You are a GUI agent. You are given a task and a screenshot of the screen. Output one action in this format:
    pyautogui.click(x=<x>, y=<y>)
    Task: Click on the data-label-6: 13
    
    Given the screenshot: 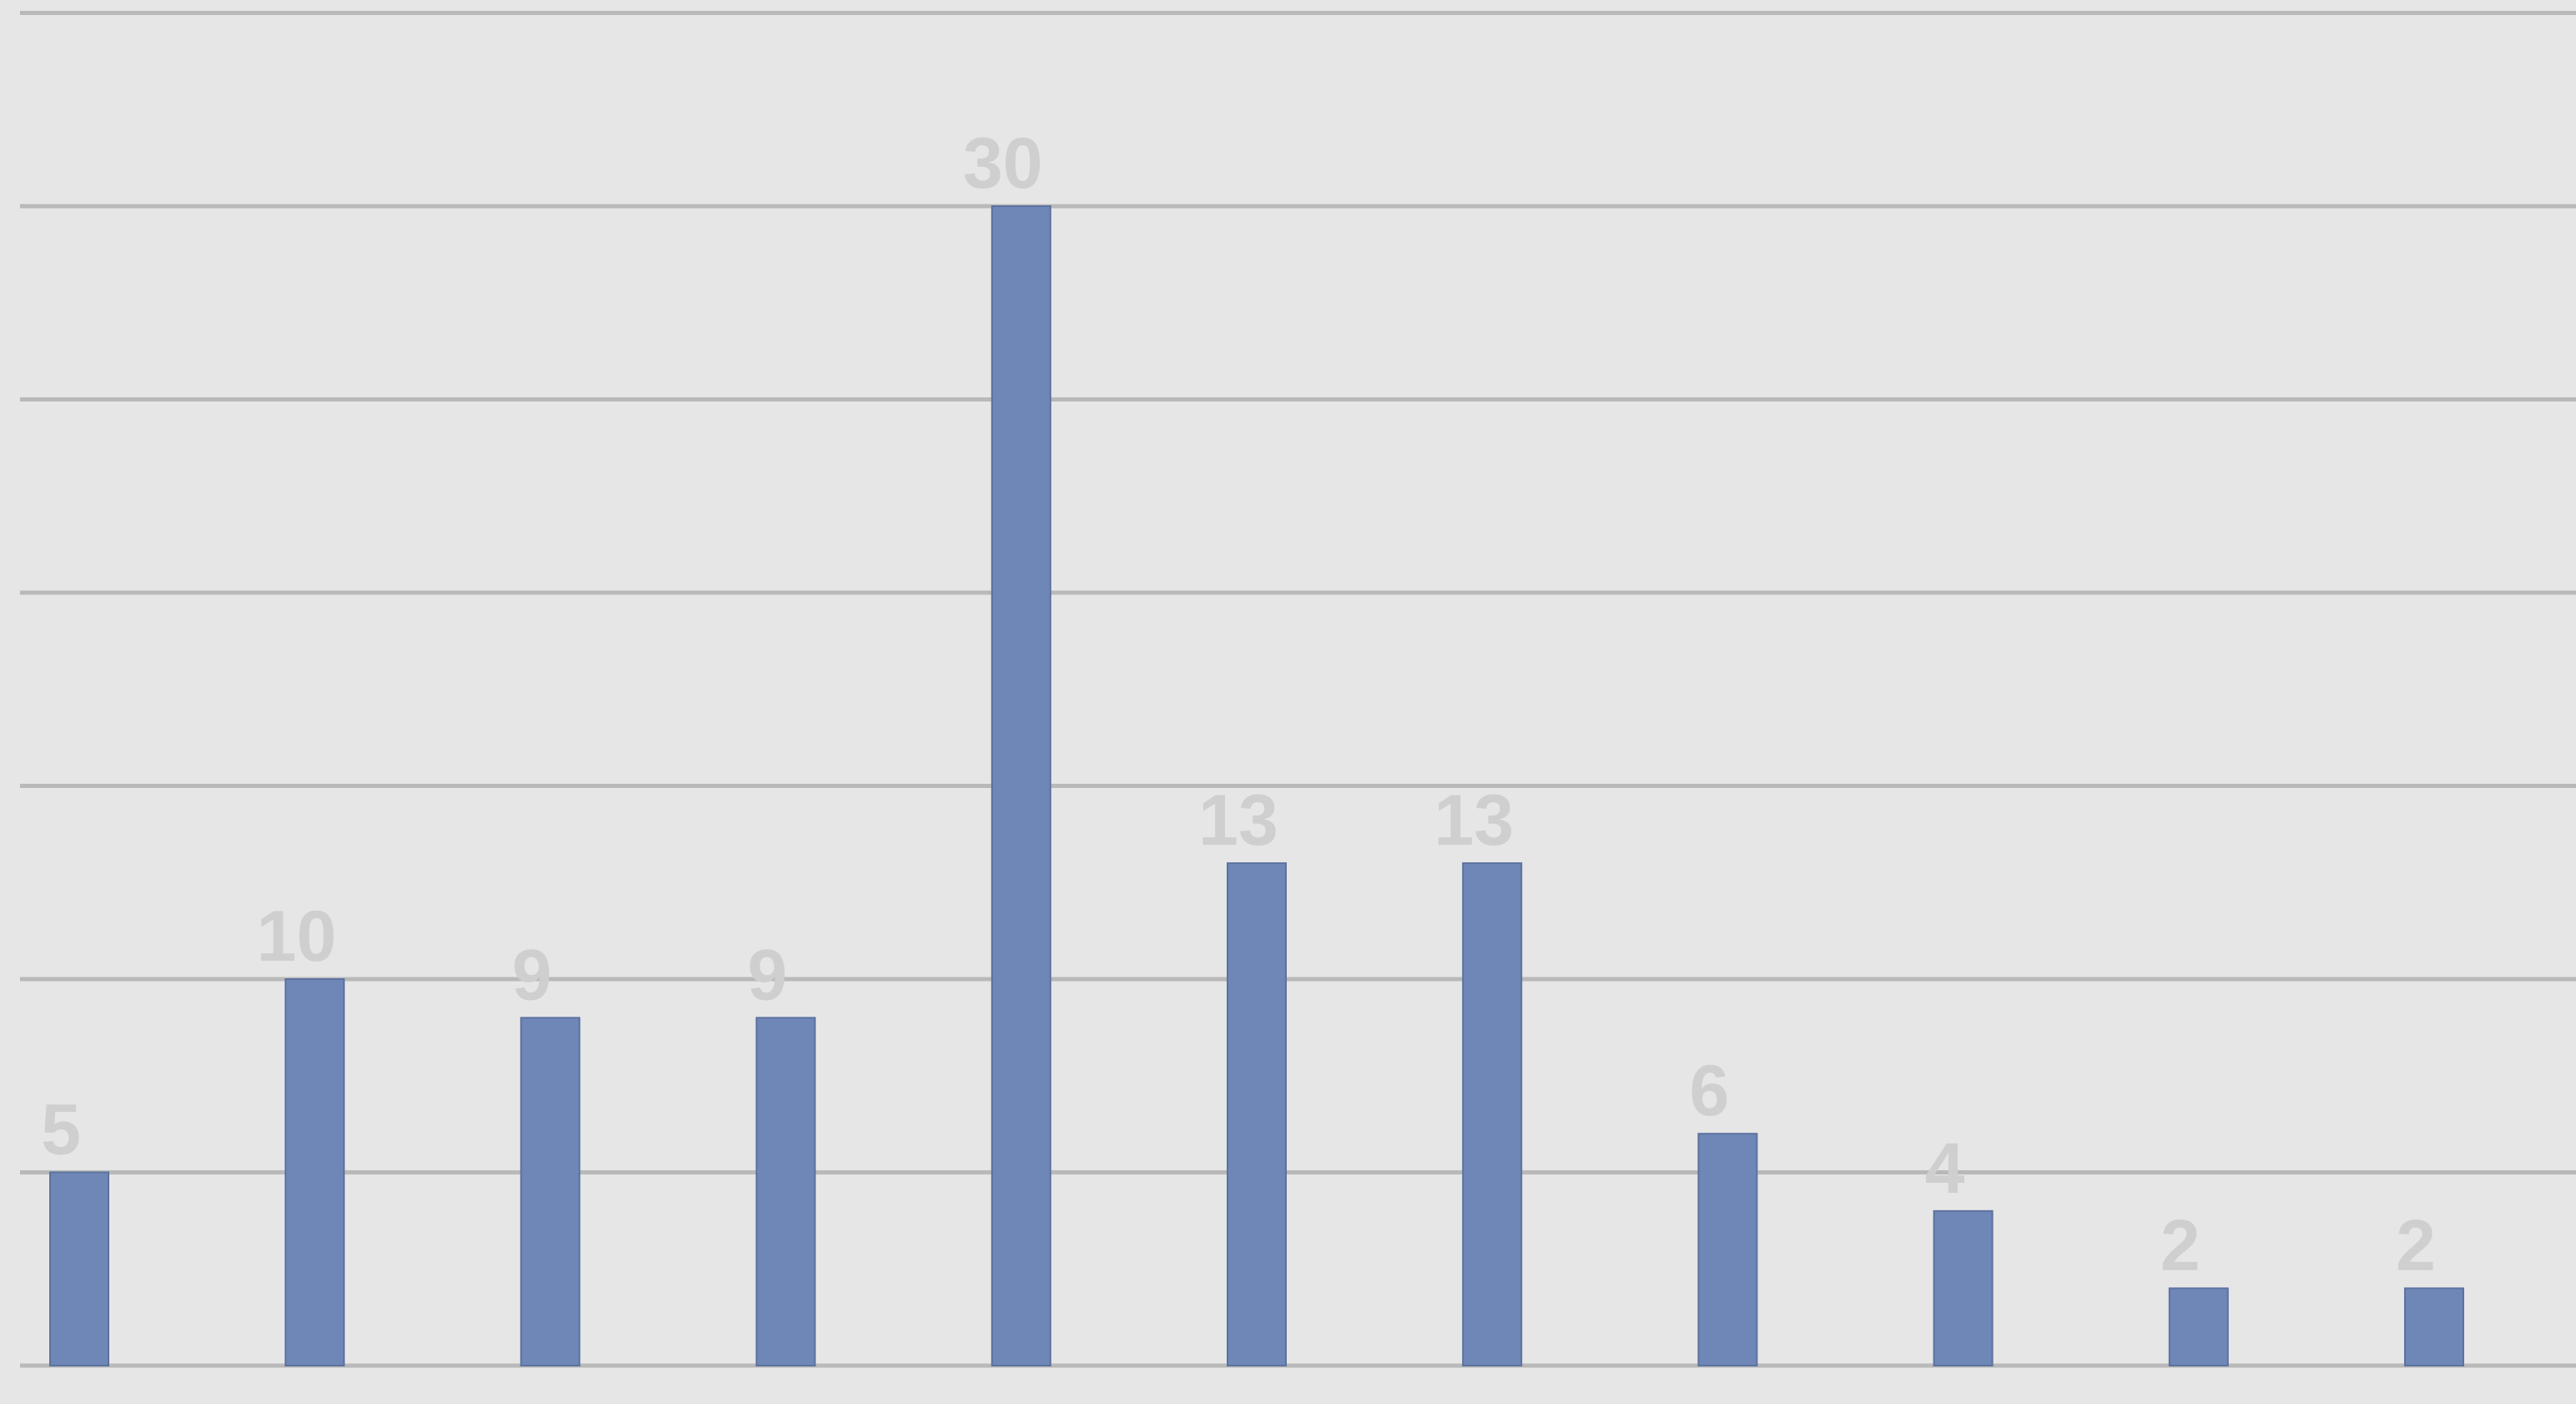 What is the action you would take?
    pyautogui.click(x=1238, y=821)
    